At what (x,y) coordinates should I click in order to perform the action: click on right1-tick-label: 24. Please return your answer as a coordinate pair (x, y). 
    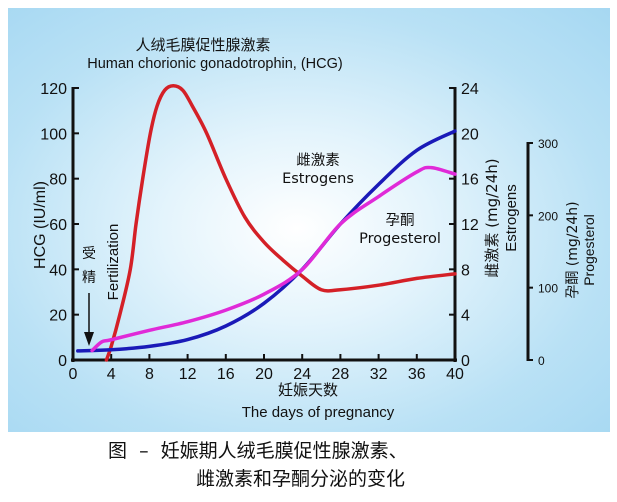
    Looking at the image, I should click on (470, 89).